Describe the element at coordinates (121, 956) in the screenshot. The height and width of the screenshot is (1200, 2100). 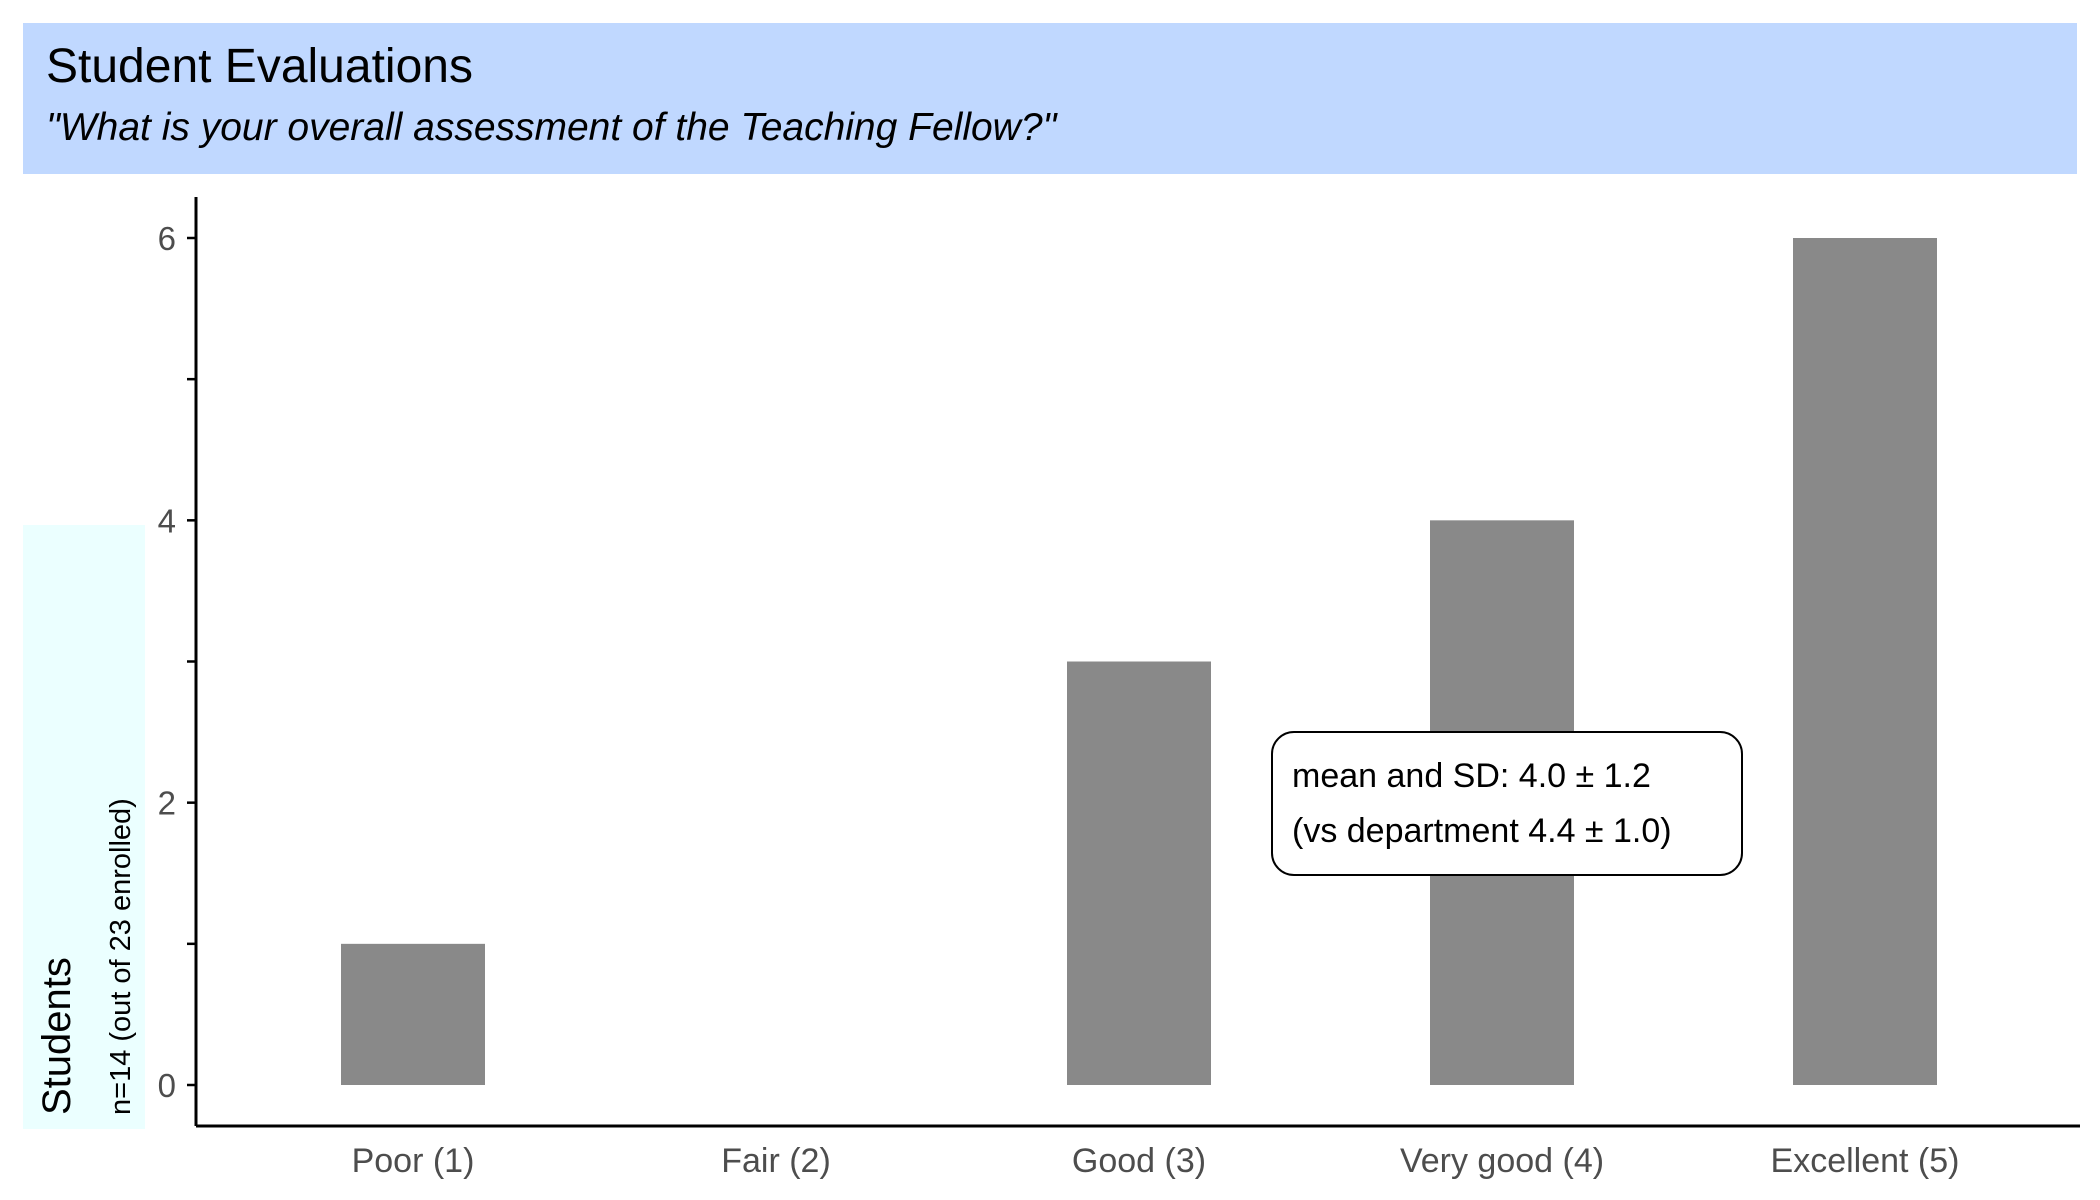
I see `y-axis-sublabel: n=14 (out of 23 enrolled)` at that location.